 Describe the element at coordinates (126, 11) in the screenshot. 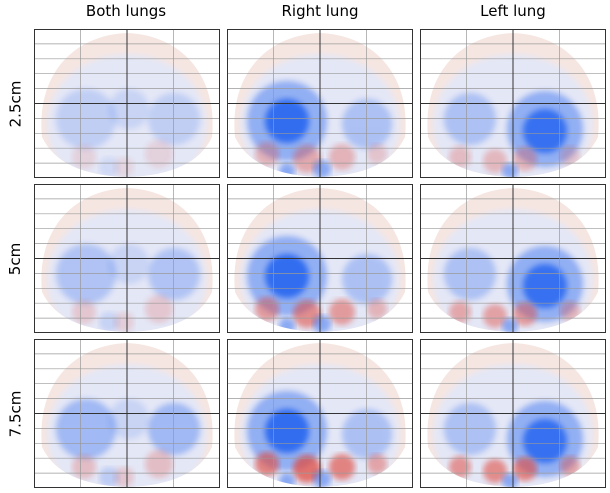

I see `column-title-both-lungs: Both lungs` at that location.